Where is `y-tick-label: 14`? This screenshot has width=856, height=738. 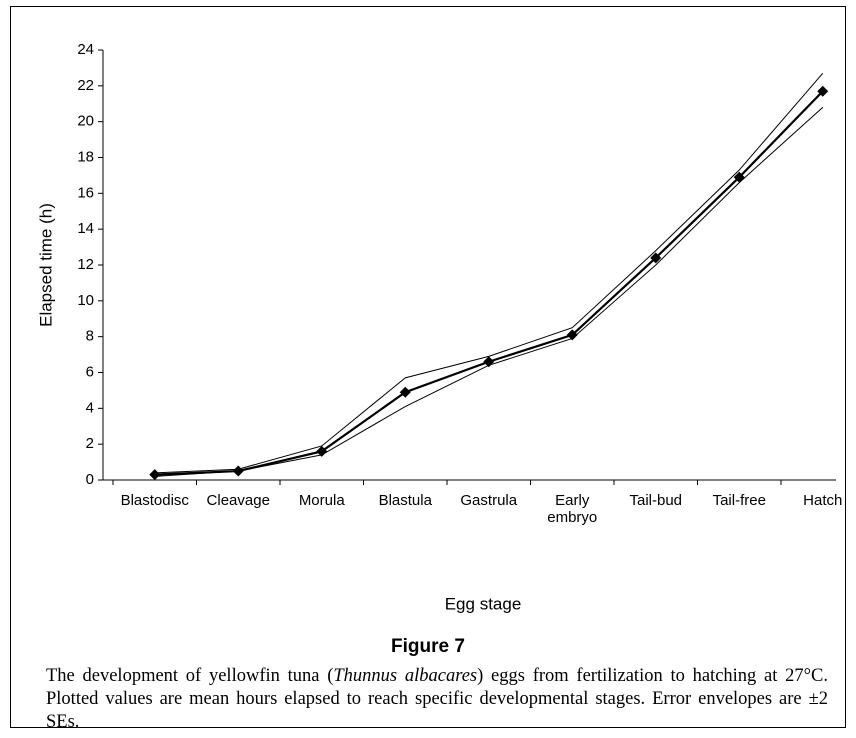
y-tick-label: 14 is located at coordinates (85, 228).